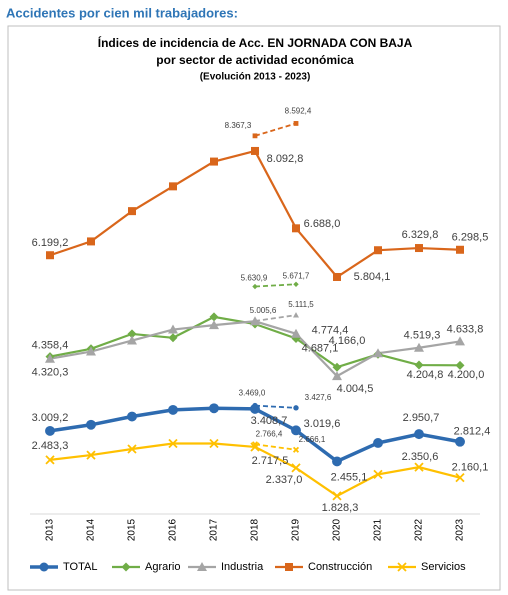 This screenshot has width=508, height=595. I want to click on legend-label: Servicios, so click(443, 567).